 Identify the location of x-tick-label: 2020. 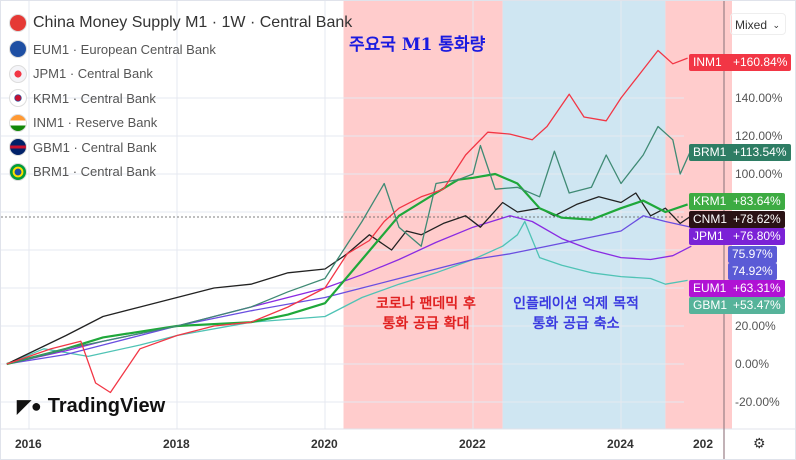
(324, 444).